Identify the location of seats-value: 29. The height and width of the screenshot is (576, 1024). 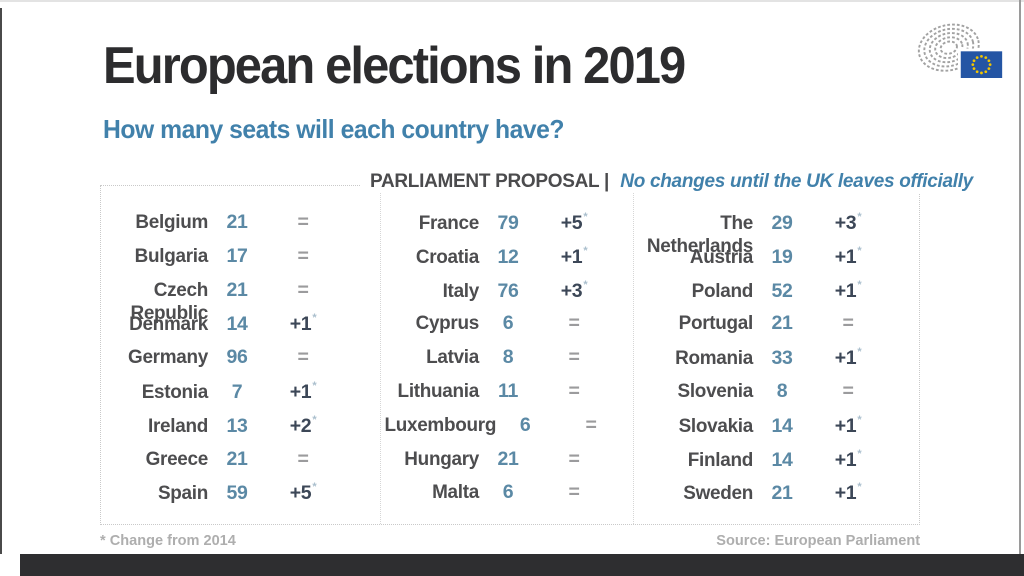
(782, 223).